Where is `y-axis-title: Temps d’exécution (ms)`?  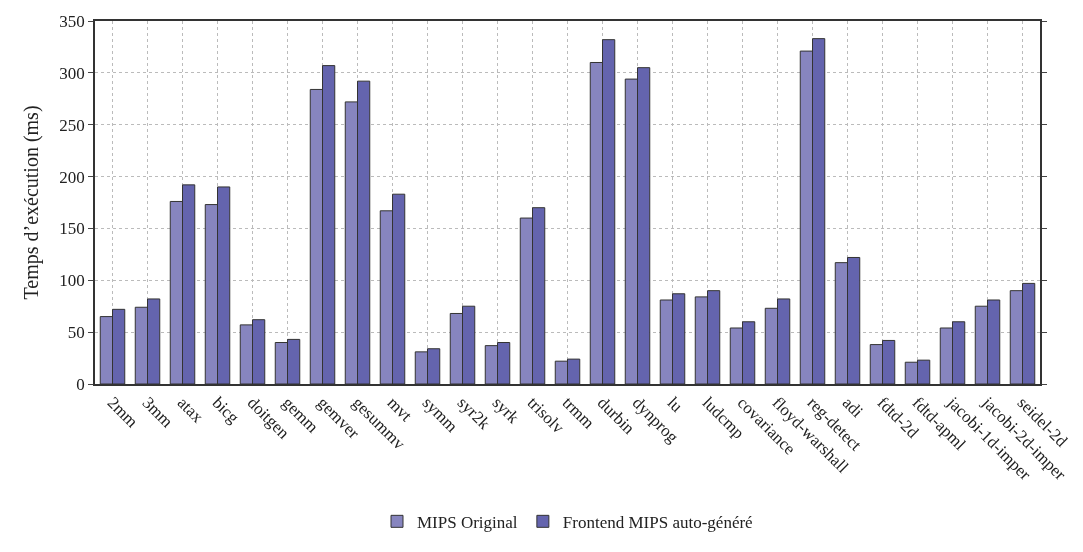
y-axis-title: Temps d’exécution (ms) is located at coordinates (32, 202).